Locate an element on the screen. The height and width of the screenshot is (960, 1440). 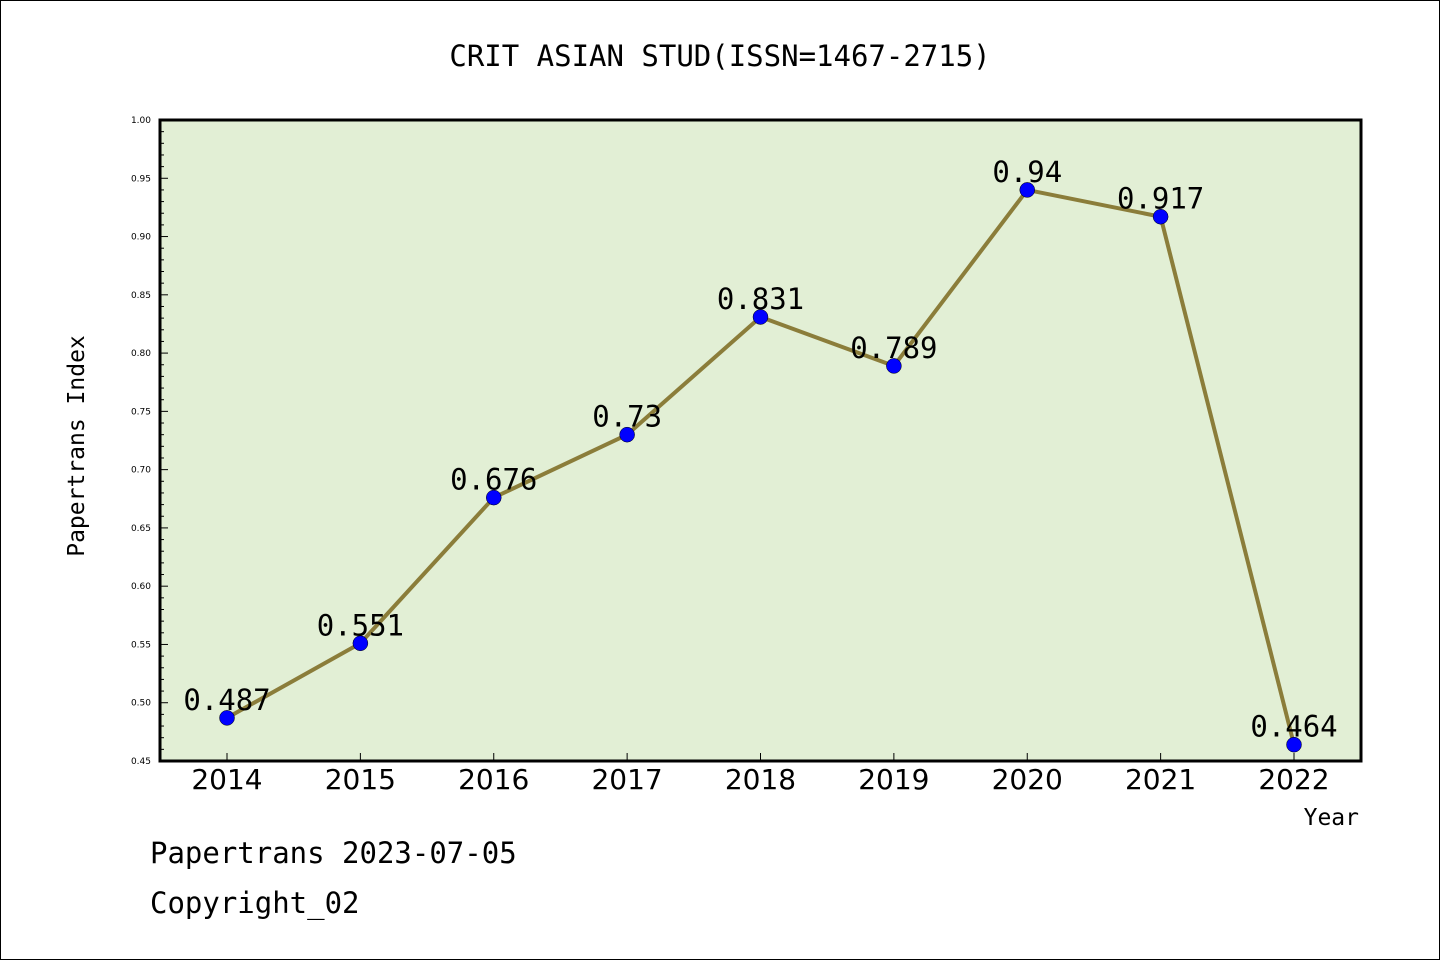
data-label: 0.73 is located at coordinates (627, 417).